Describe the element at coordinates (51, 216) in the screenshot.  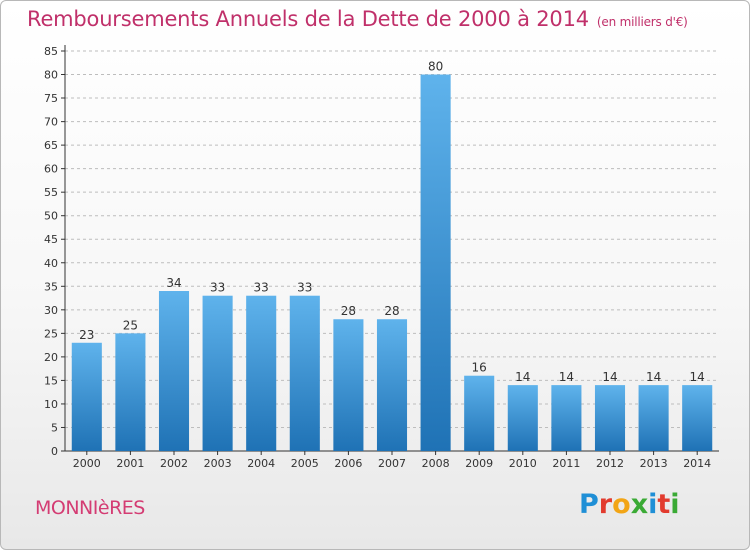
I see `y-tick-label: 50` at that location.